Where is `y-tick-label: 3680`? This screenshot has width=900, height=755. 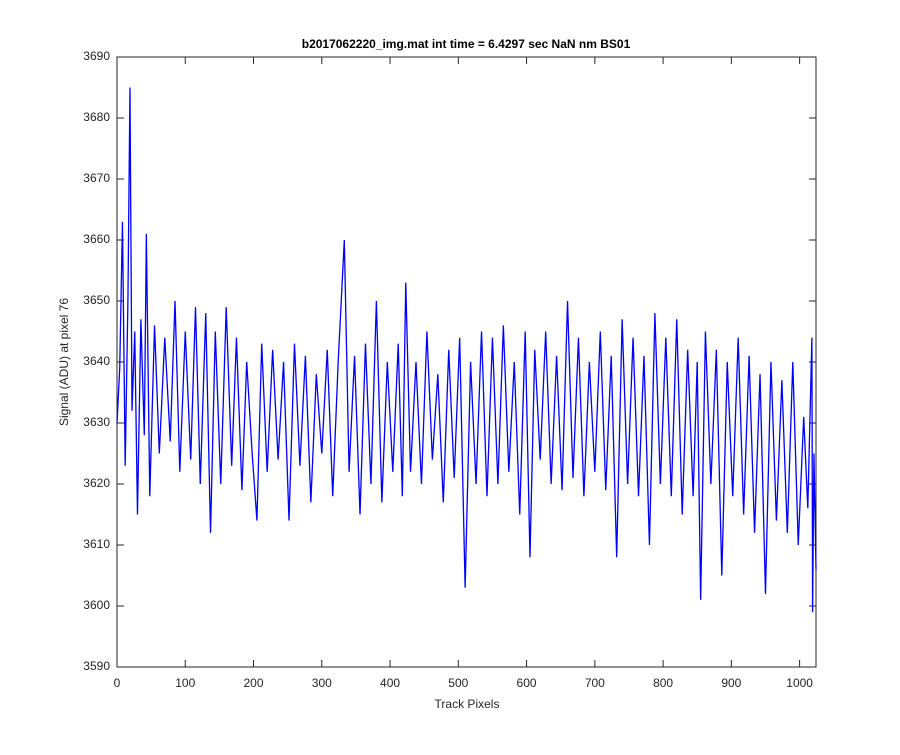
y-tick-label: 3680 is located at coordinates (96, 117).